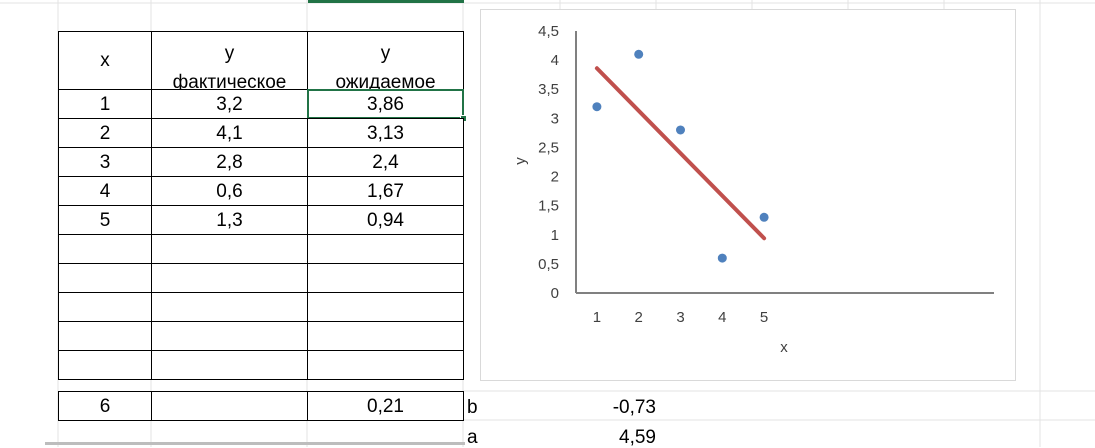  I want to click on y-tick-label: 2, so click(555, 177).